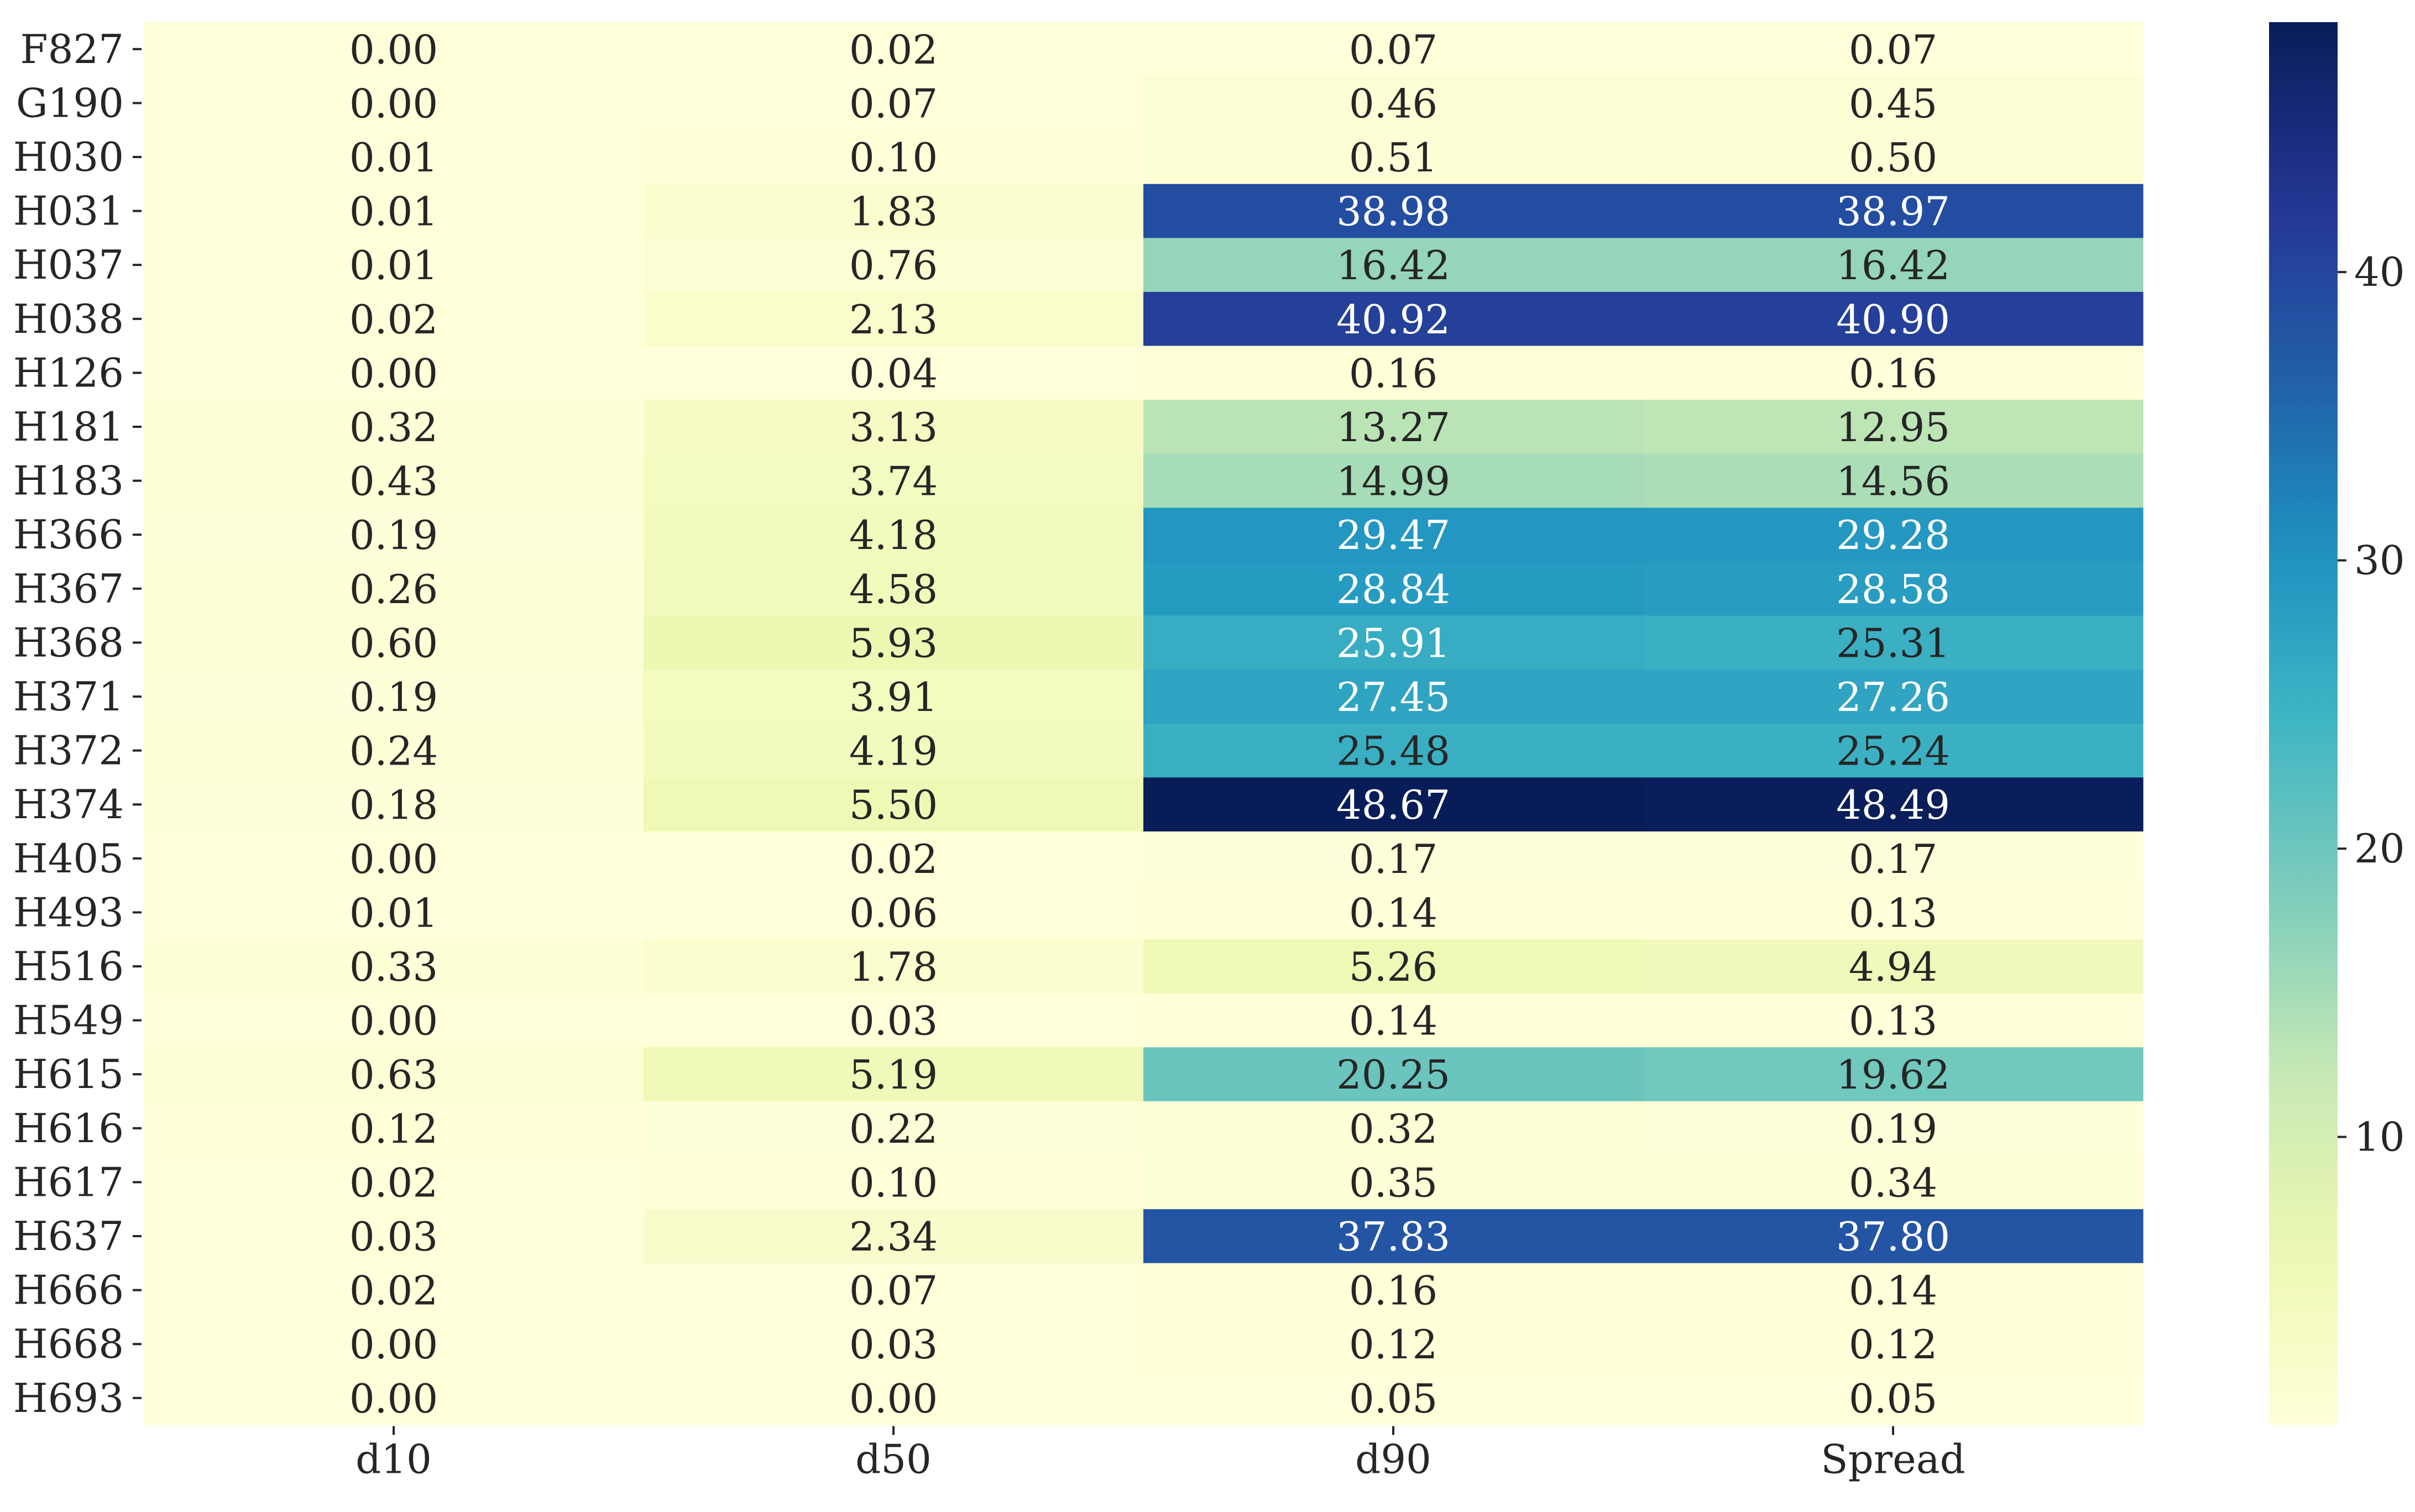 The image size is (2415, 1512). What do you see at coordinates (1893, 104) in the screenshot?
I see `heatmap-cell-label: 0.45` at bounding box center [1893, 104].